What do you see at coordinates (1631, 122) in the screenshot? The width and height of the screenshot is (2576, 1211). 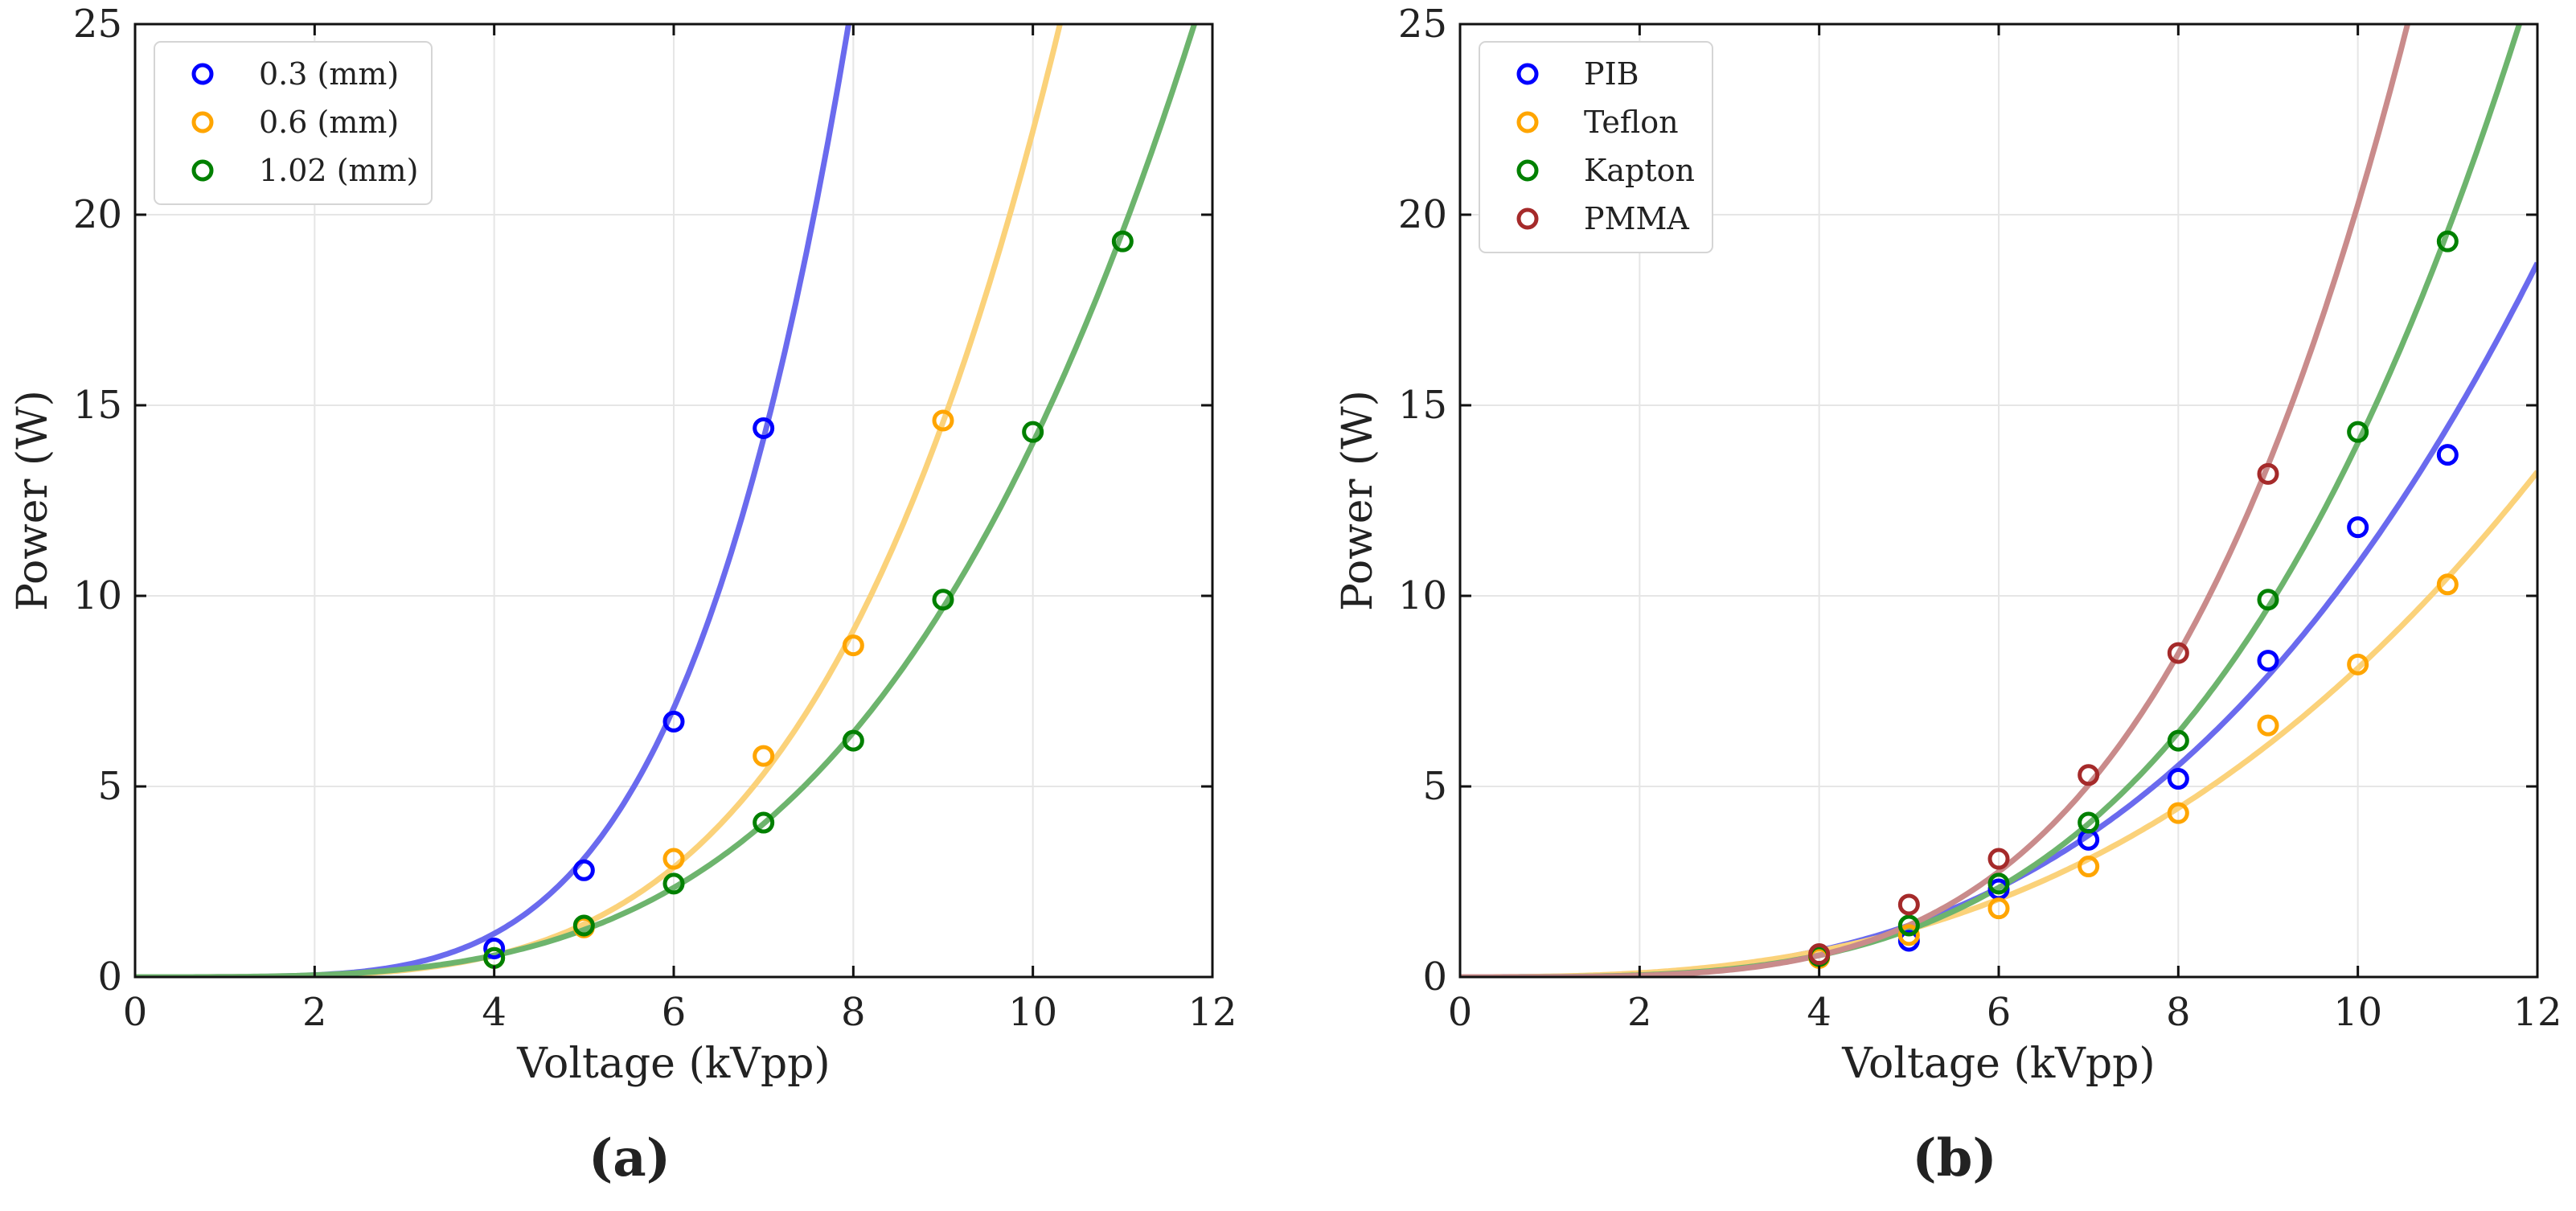 I see `legend-label: Teflon` at bounding box center [1631, 122].